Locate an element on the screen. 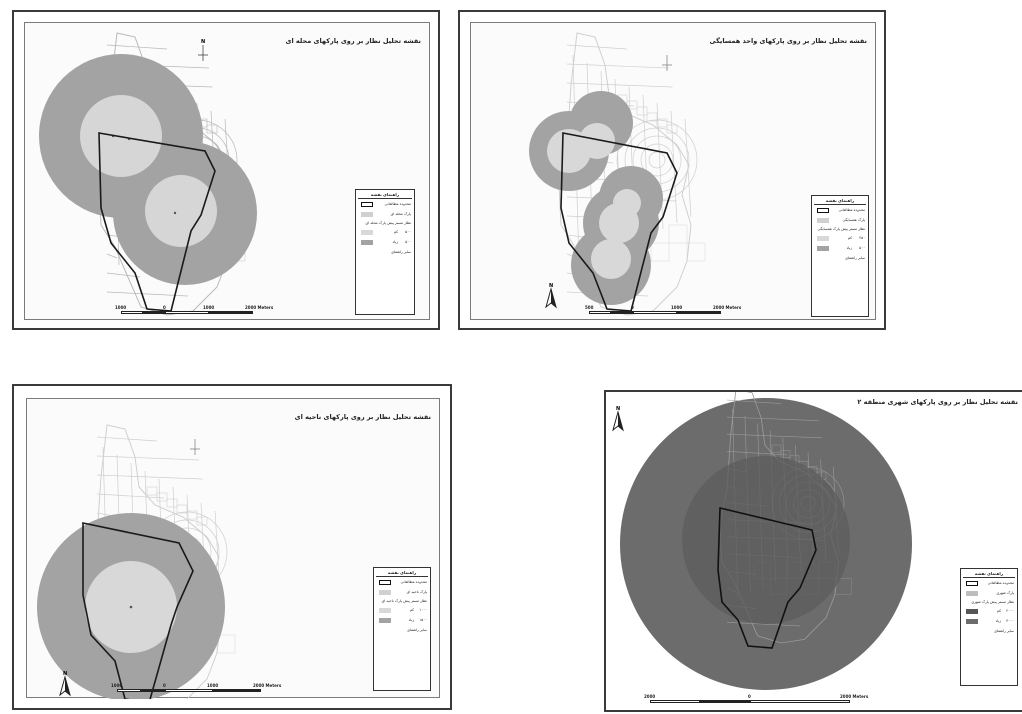 Image resolution: width=1022 pixels, height=714 pixels. scale-bar-1: 1000 0 1000 2000 Meters is located at coordinates (194, 312).